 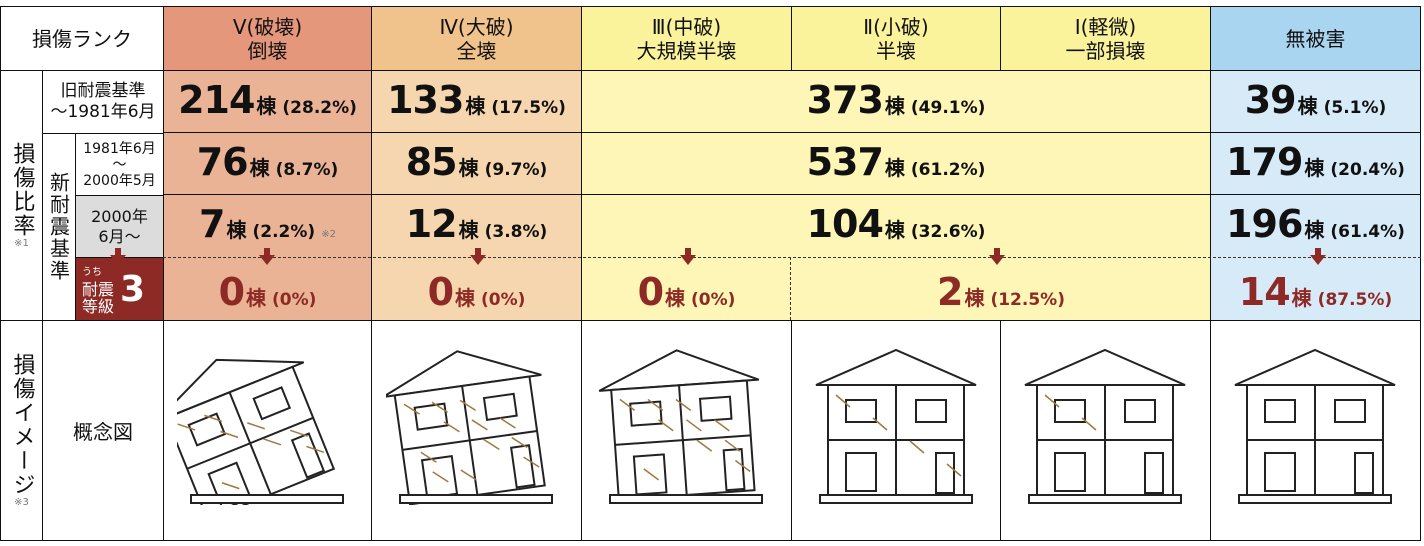 I want to click on header-l1: Ⅲ(中破), so click(x=686, y=26).